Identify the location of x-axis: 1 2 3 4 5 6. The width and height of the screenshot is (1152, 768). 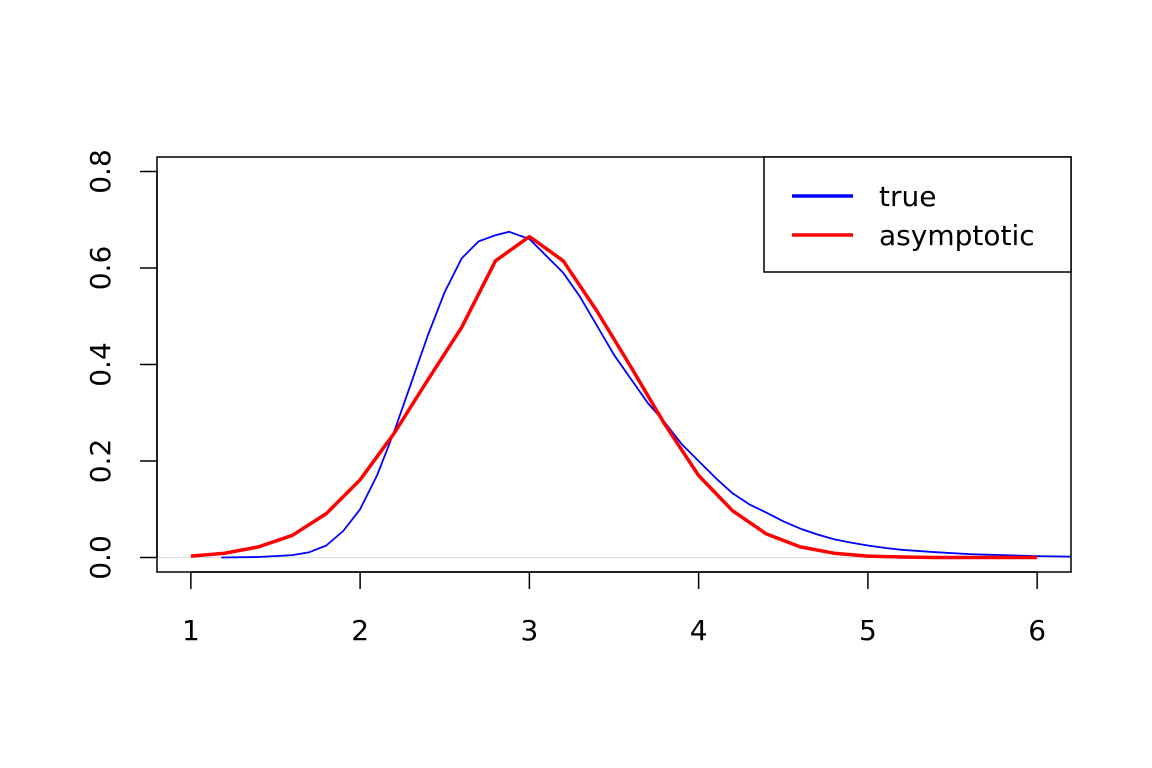
(614, 609).